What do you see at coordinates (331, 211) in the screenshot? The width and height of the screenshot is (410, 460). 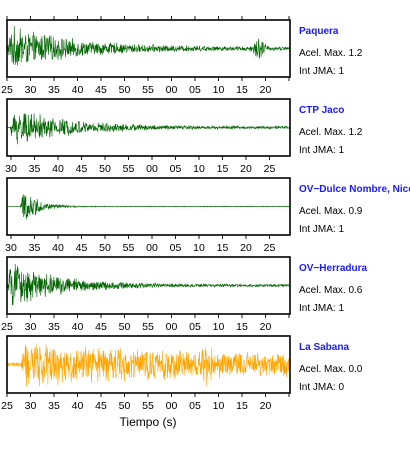 I see `max-acceleration: Acel. Max. 0.9` at bounding box center [331, 211].